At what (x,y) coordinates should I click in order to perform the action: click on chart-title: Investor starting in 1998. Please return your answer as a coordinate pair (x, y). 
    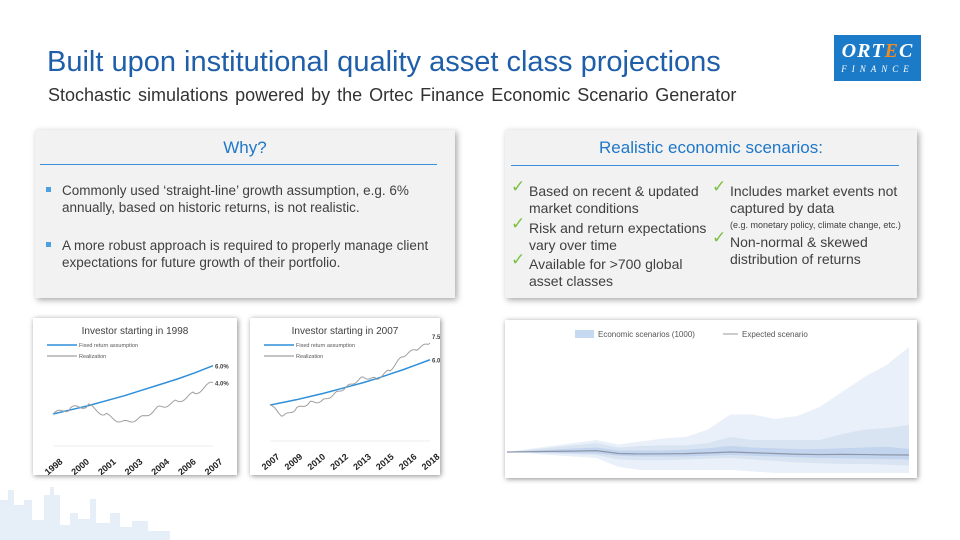
    Looking at the image, I should click on (135, 331).